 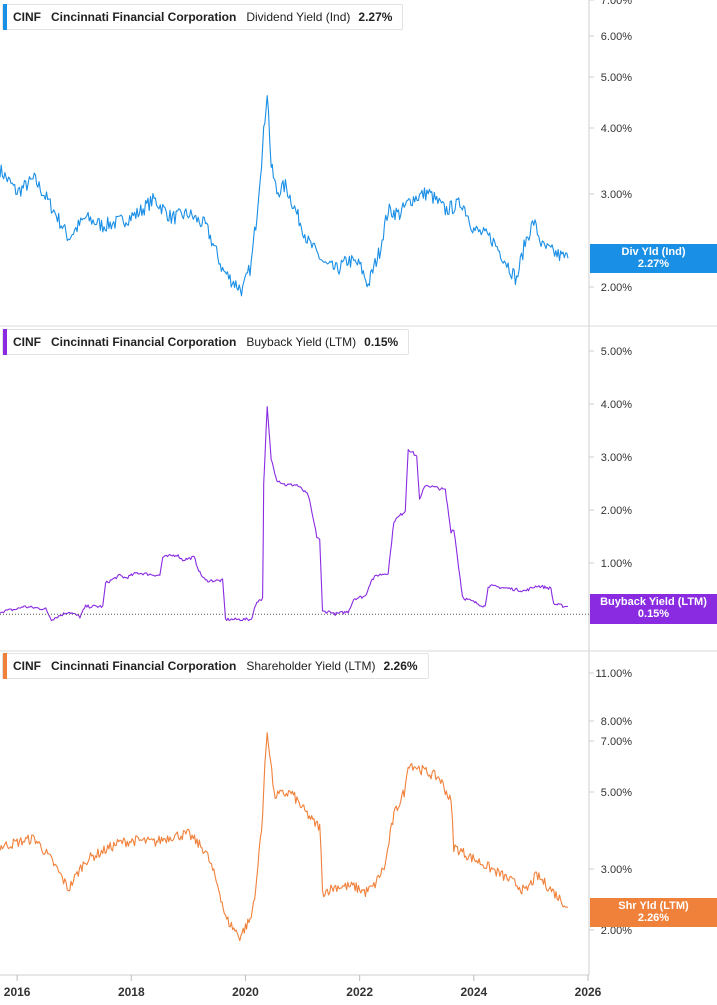 What do you see at coordinates (301, 342) in the screenshot?
I see `legend-metric: Buyback Yield (LTM)` at bounding box center [301, 342].